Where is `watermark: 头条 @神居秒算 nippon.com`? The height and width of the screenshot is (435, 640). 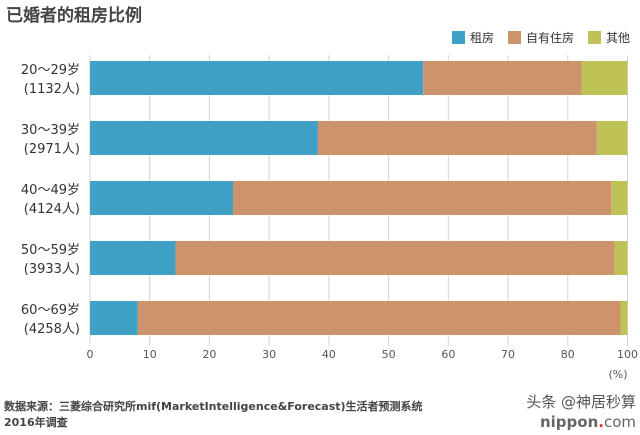
watermark: 头条 @神居秒算 nippon.com is located at coordinates (581, 412).